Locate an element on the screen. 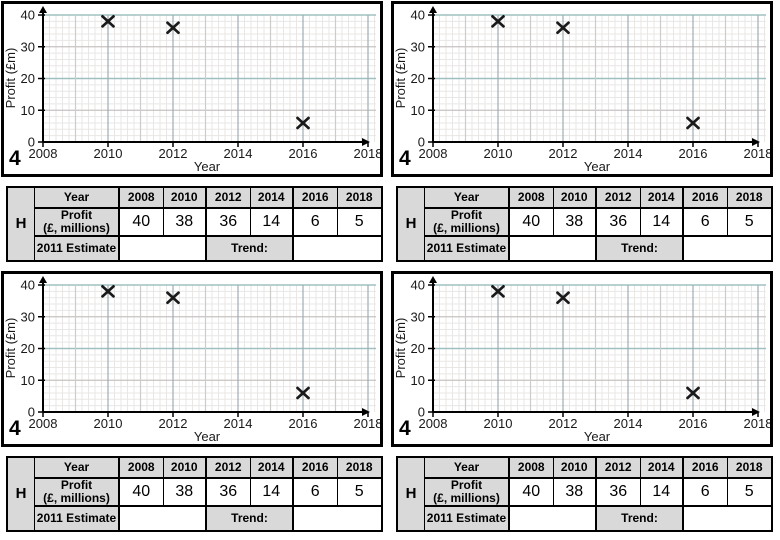 The height and width of the screenshot is (540, 780). svg-text: 2012 is located at coordinates (563, 423).